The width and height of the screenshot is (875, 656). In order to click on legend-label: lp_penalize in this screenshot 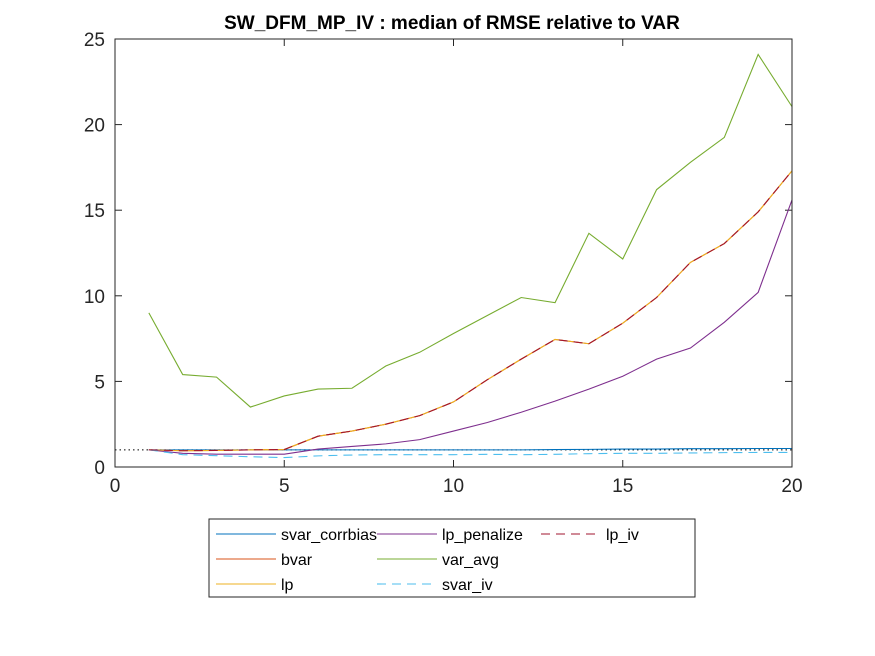, I will do `click(482, 535)`.